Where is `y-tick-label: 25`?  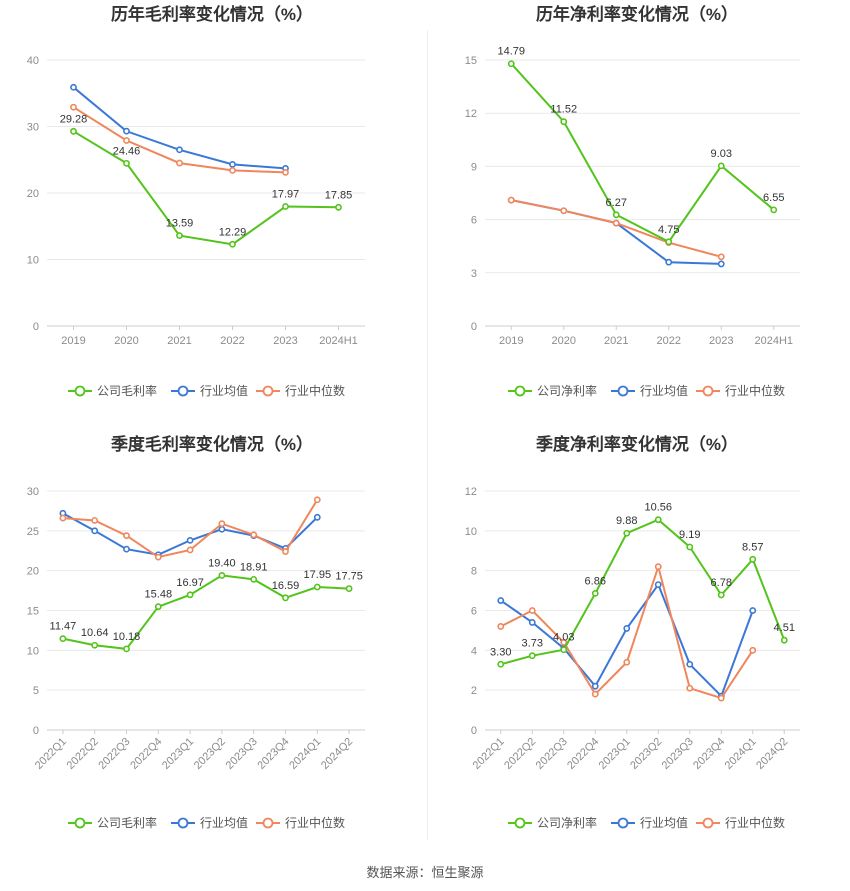 y-tick-label: 25 is located at coordinates (33, 532).